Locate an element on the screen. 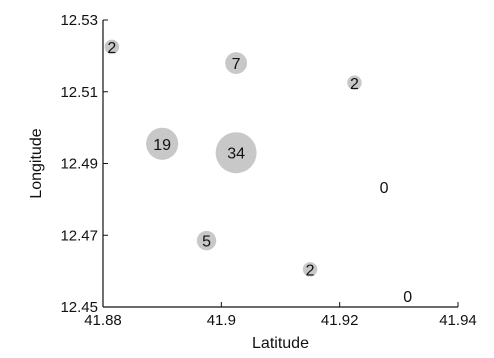  bubble-label: 34 is located at coordinates (236, 154).